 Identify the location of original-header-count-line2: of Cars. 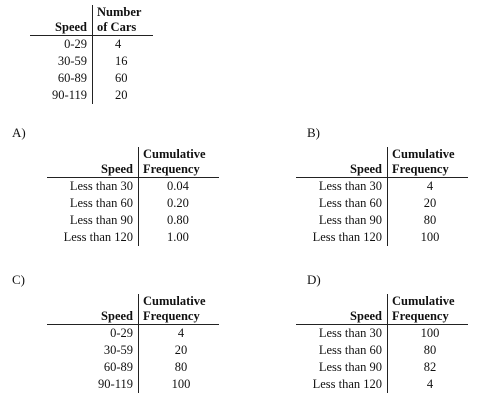
(117, 26).